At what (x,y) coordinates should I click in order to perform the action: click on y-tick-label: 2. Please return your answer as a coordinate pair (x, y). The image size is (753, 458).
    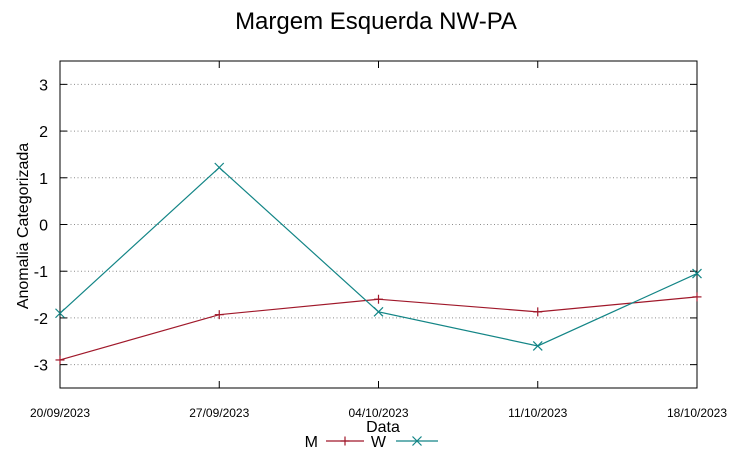
    Looking at the image, I should click on (43, 132).